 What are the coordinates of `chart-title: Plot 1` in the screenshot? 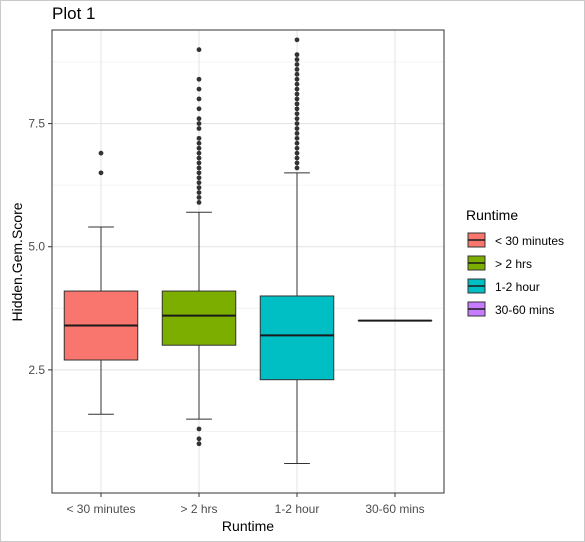 It's located at (73, 13).